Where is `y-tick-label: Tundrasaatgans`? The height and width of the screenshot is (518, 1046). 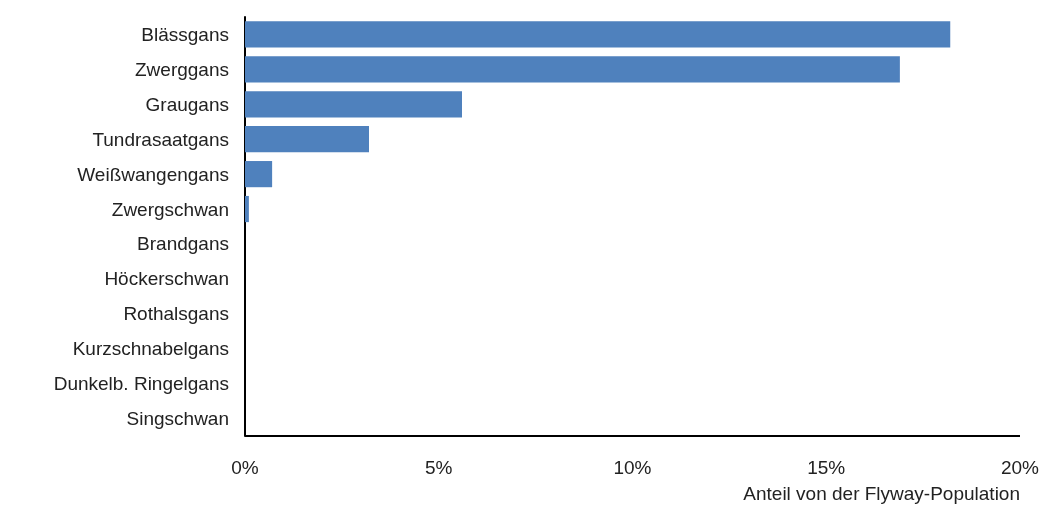
y-tick-label: Tundrasaatgans is located at coordinates (160, 139).